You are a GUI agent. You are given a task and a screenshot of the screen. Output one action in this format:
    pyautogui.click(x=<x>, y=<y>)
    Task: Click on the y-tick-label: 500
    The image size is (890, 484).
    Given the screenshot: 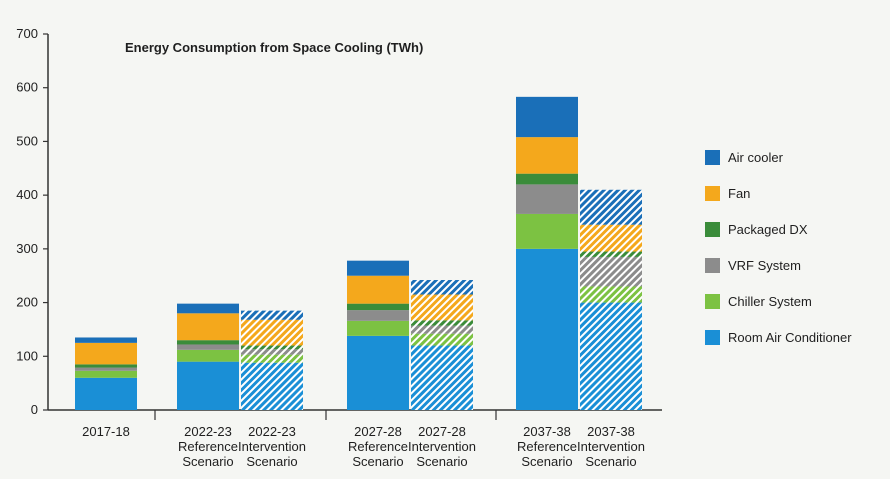 What is the action you would take?
    pyautogui.click(x=27, y=140)
    